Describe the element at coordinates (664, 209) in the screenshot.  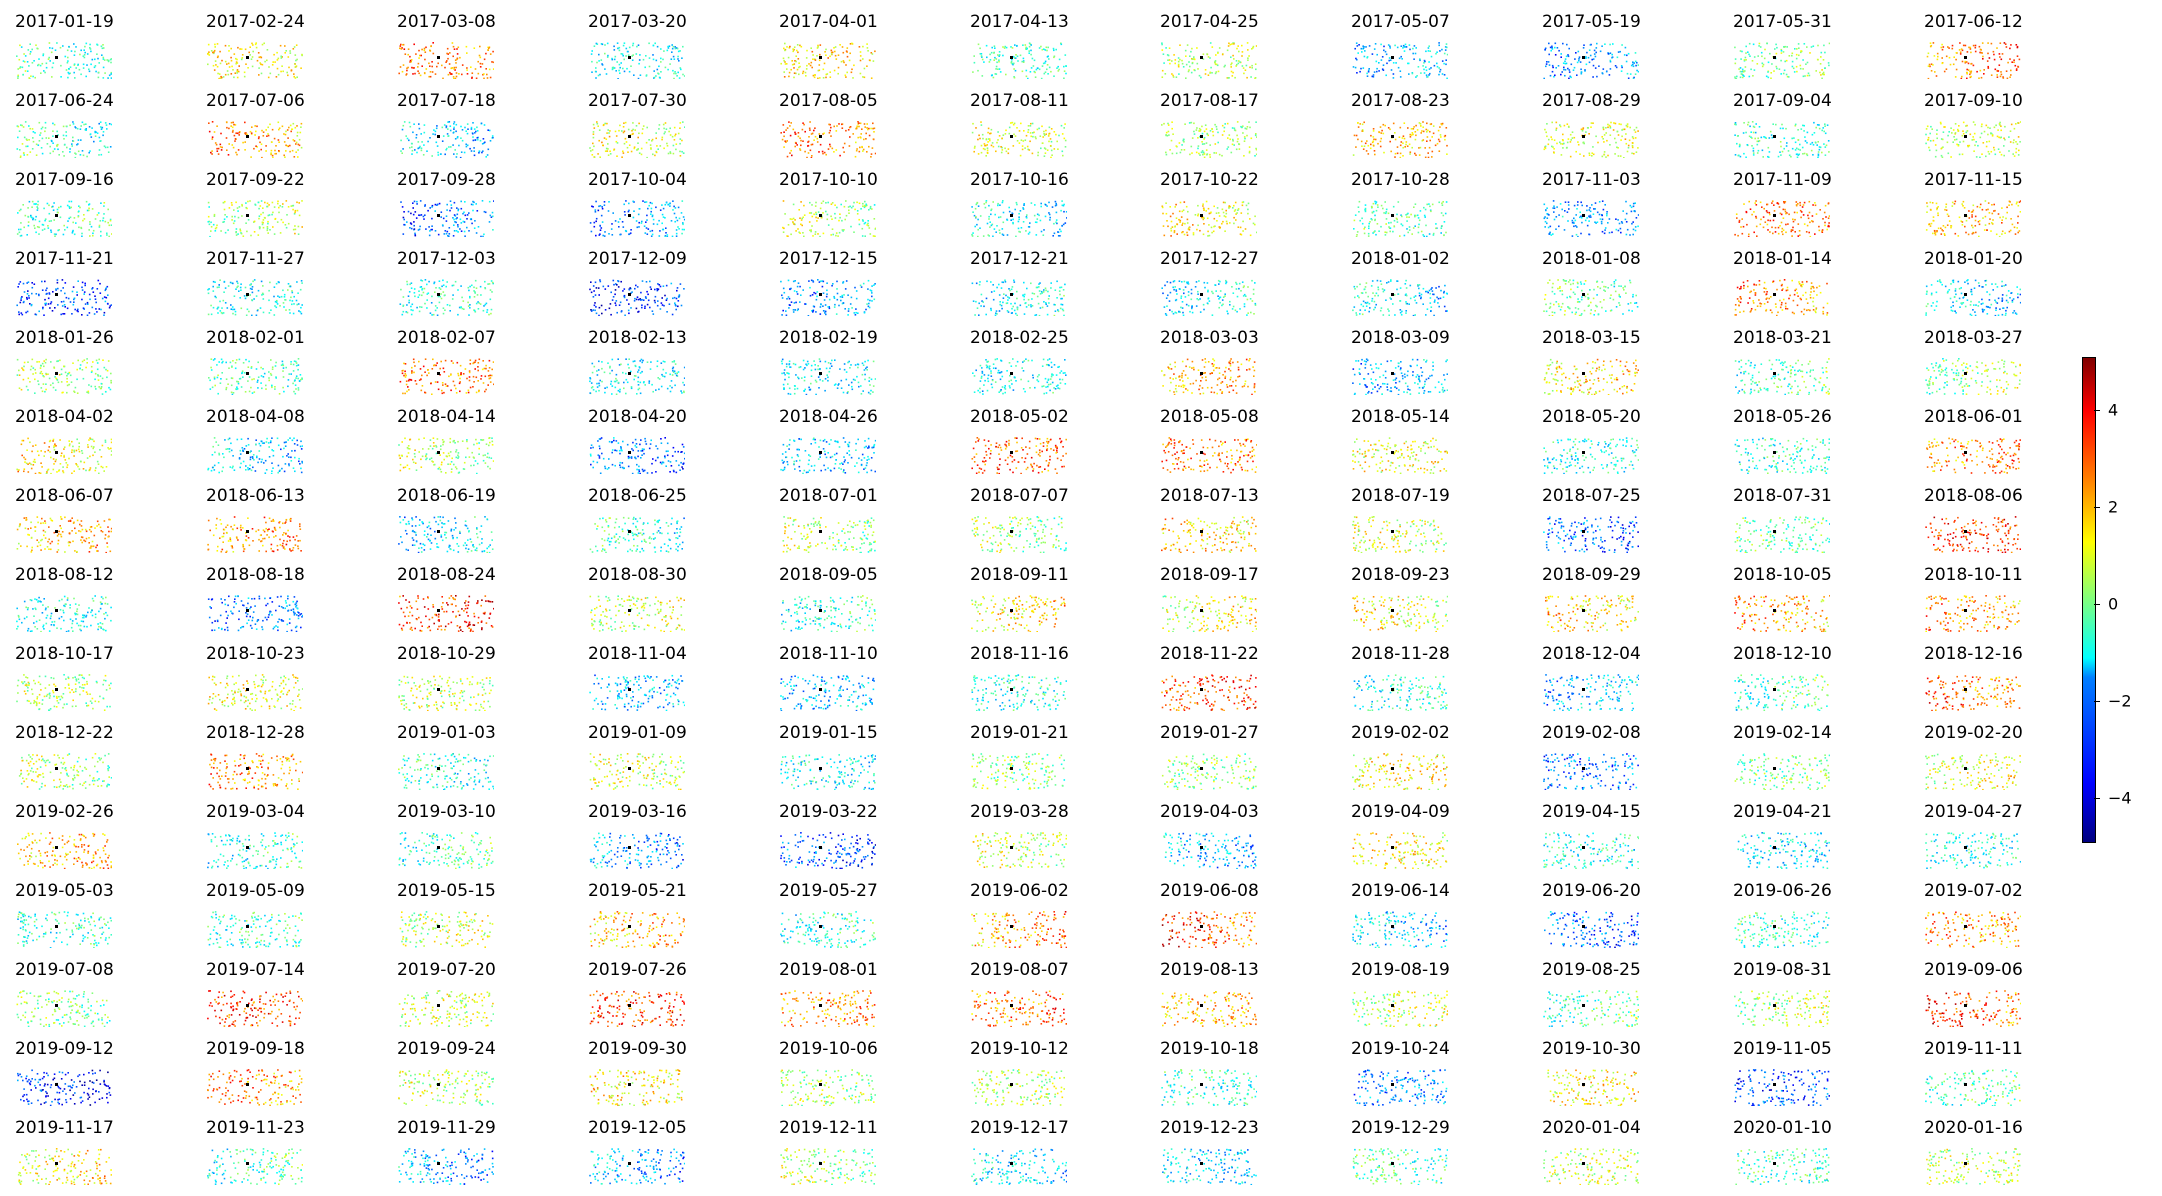
I see `panel: 2017-10-04` at that location.